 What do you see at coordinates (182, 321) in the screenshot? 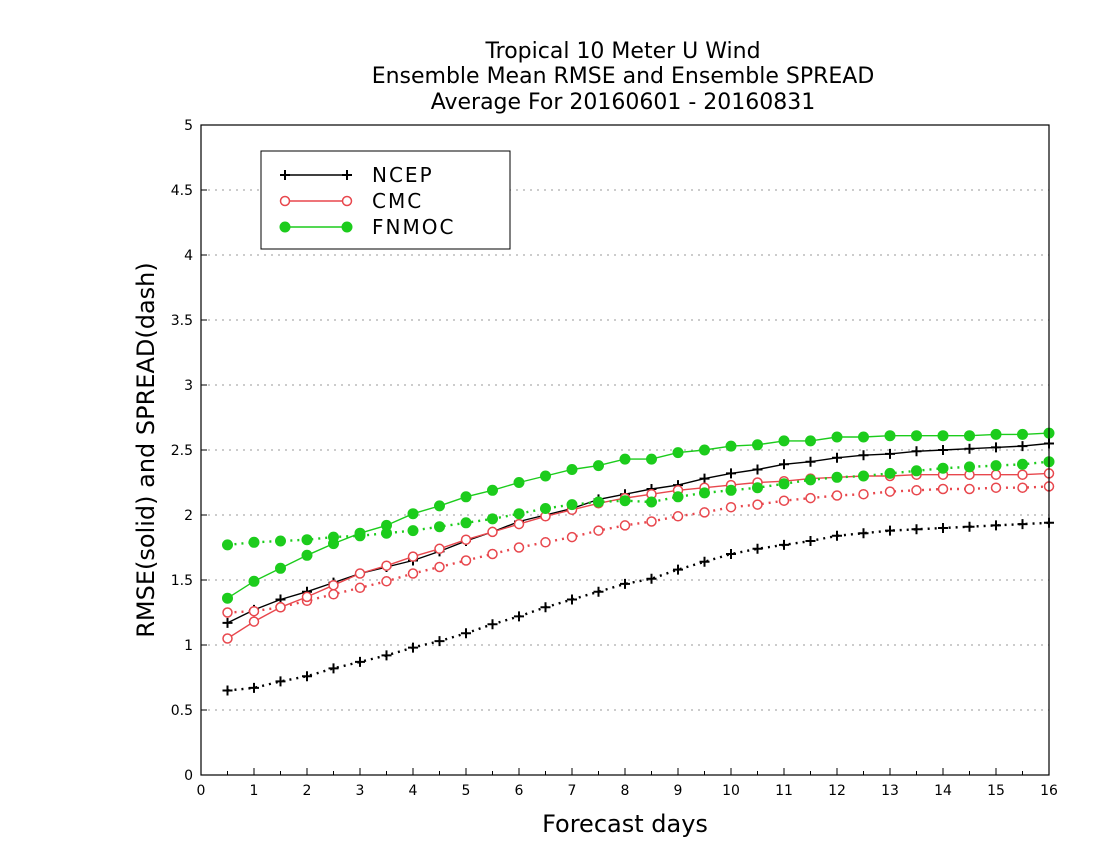
I see `y-tick-label: 3.5` at bounding box center [182, 321].